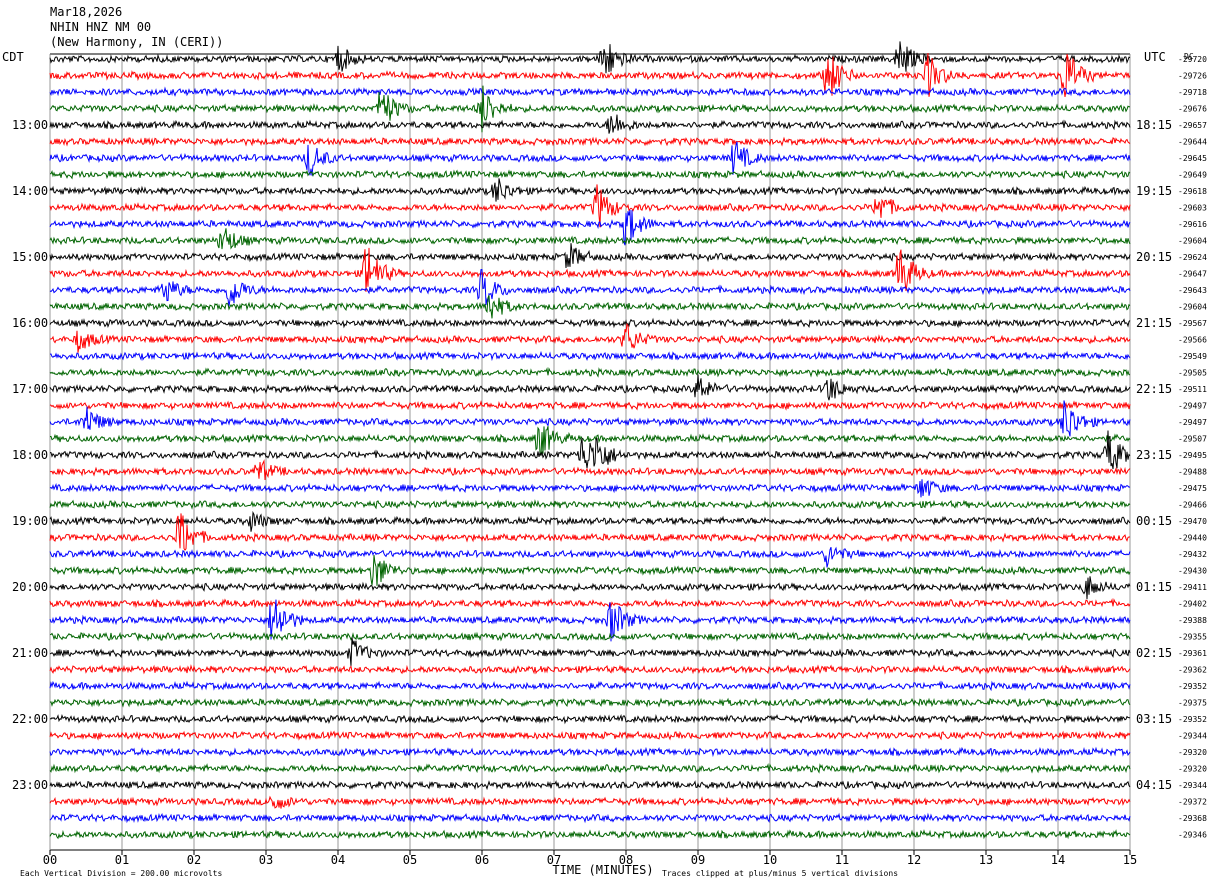  I want to click on left-hour-label: 23:00, so click(30, 785).